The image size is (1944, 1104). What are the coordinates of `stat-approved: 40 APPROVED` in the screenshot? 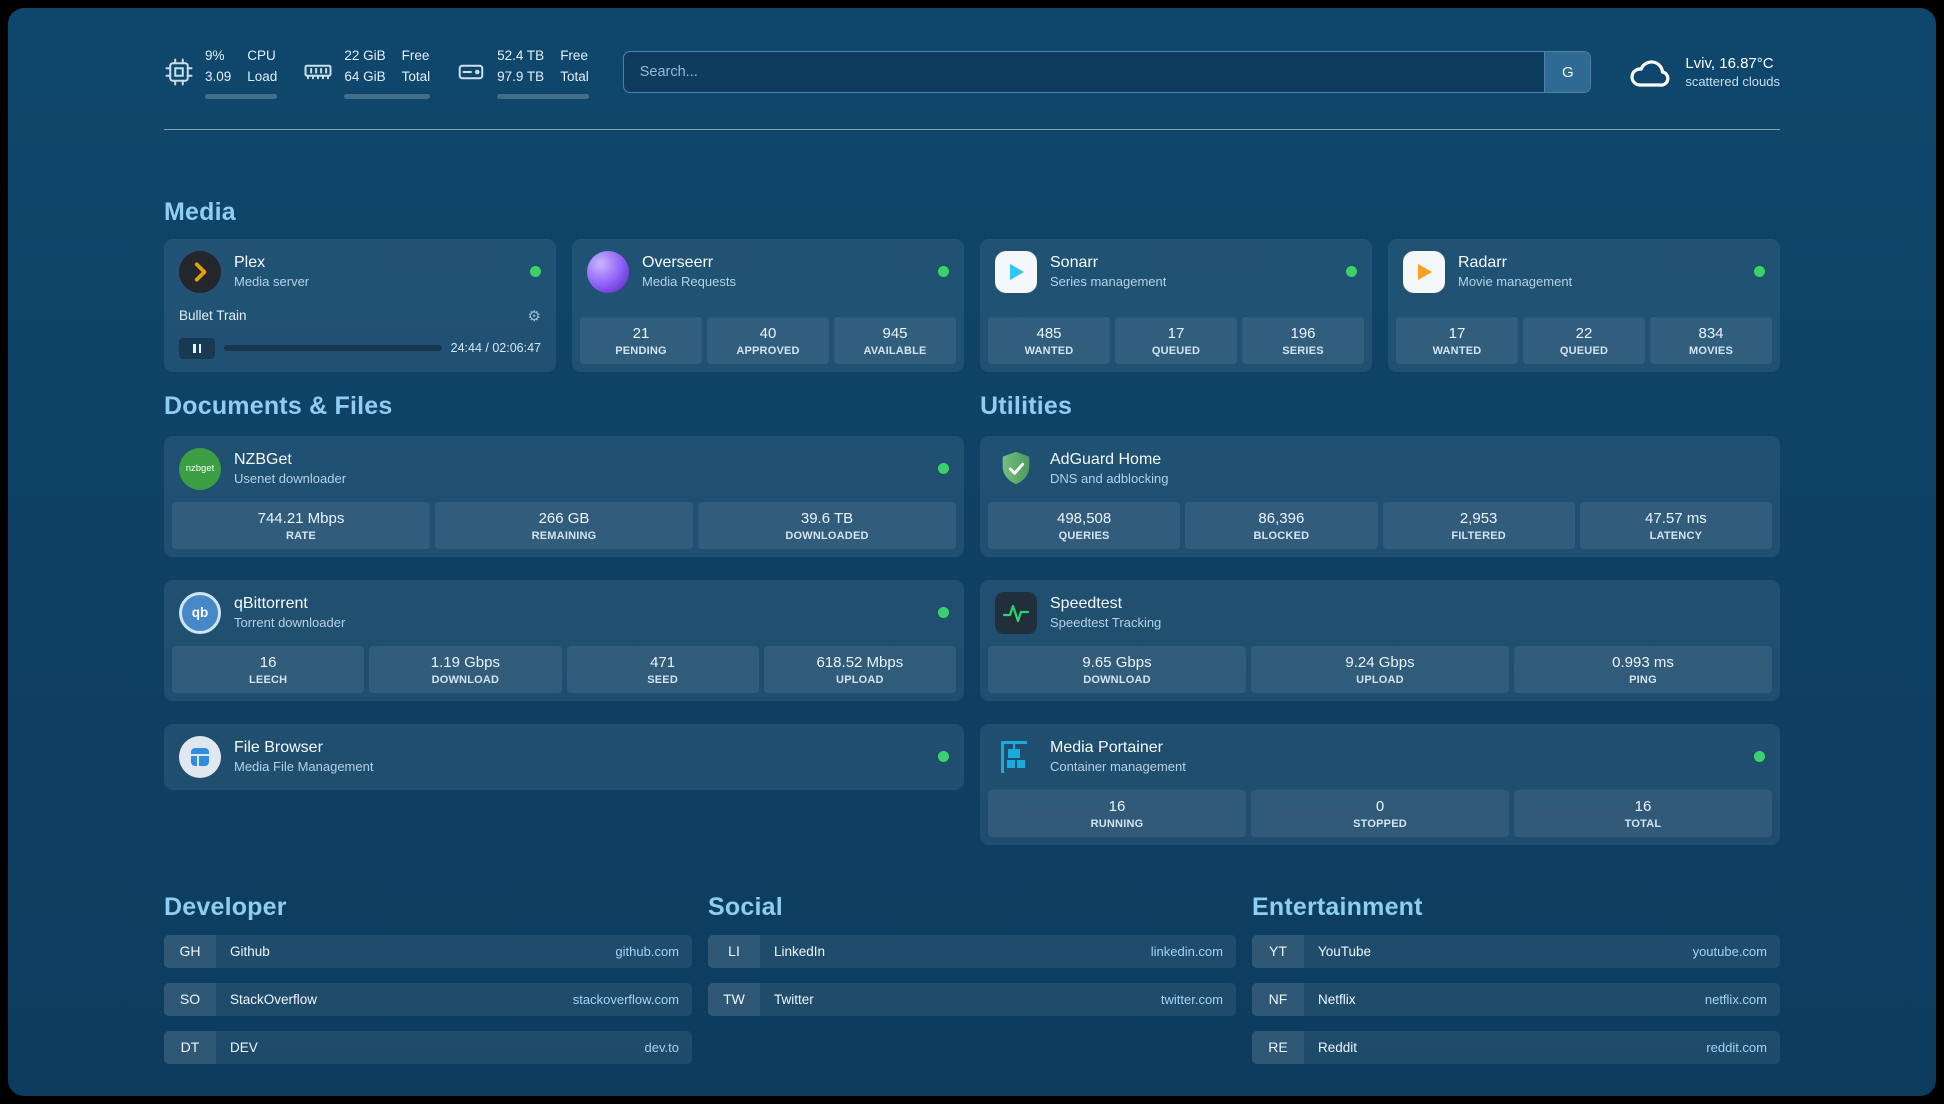 It's located at (768, 340).